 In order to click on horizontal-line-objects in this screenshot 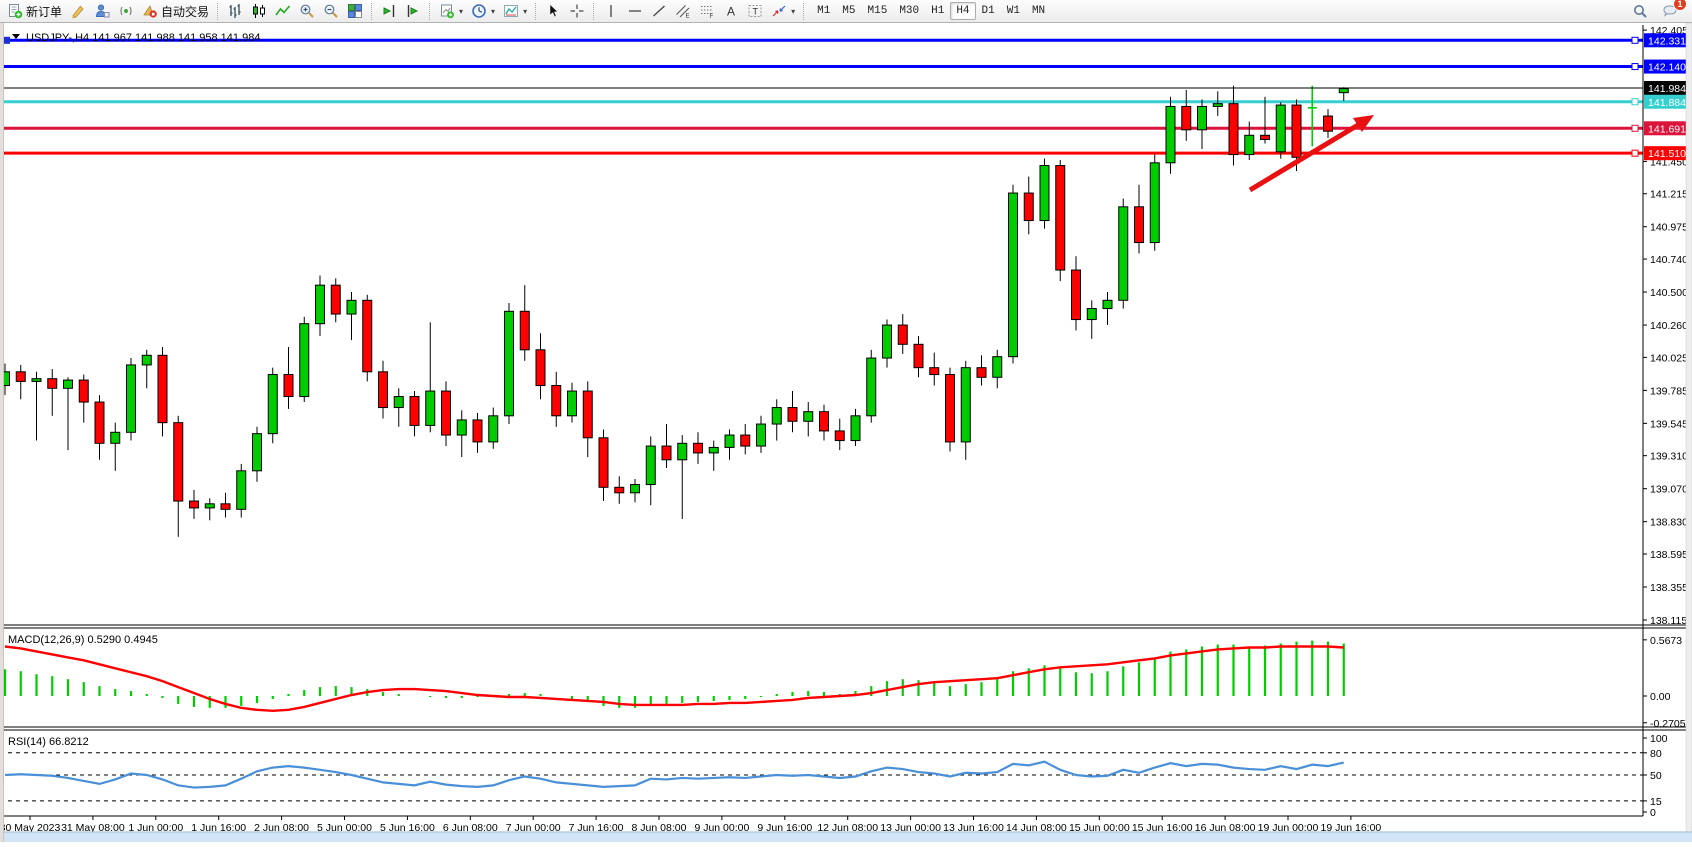, I will do `click(821, 96)`.